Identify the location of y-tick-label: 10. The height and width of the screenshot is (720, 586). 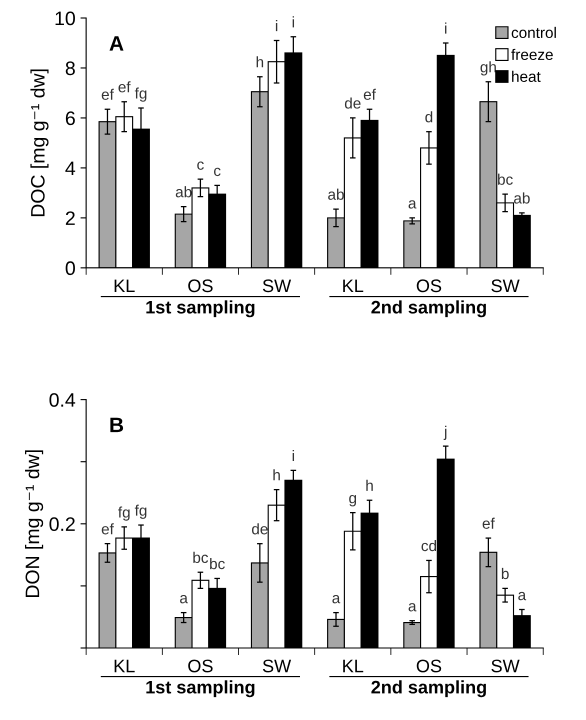
(65, 18).